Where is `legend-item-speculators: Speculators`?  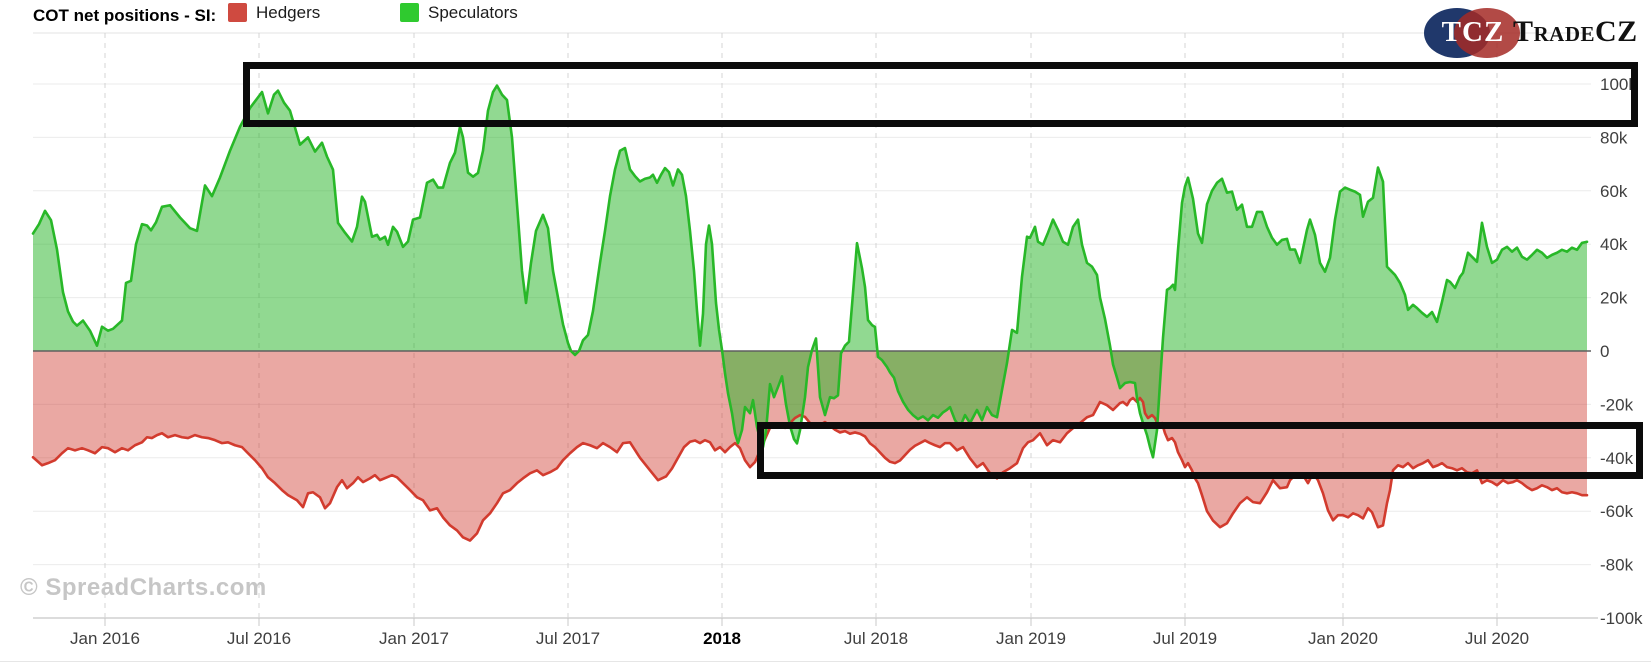 legend-item-speculators: Speculators is located at coordinates (459, 12).